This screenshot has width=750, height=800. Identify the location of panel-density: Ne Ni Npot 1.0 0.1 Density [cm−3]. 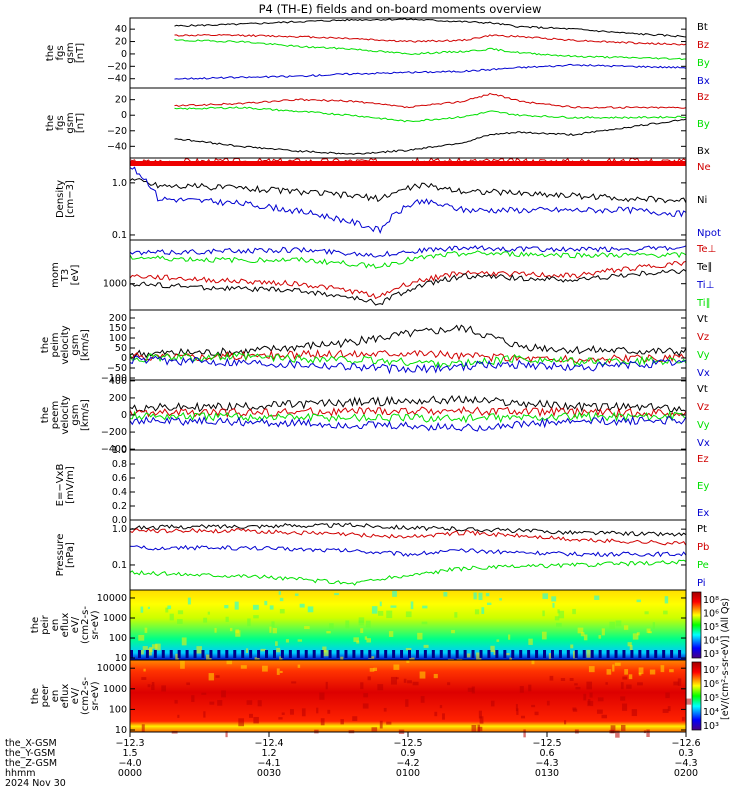
(388, 198).